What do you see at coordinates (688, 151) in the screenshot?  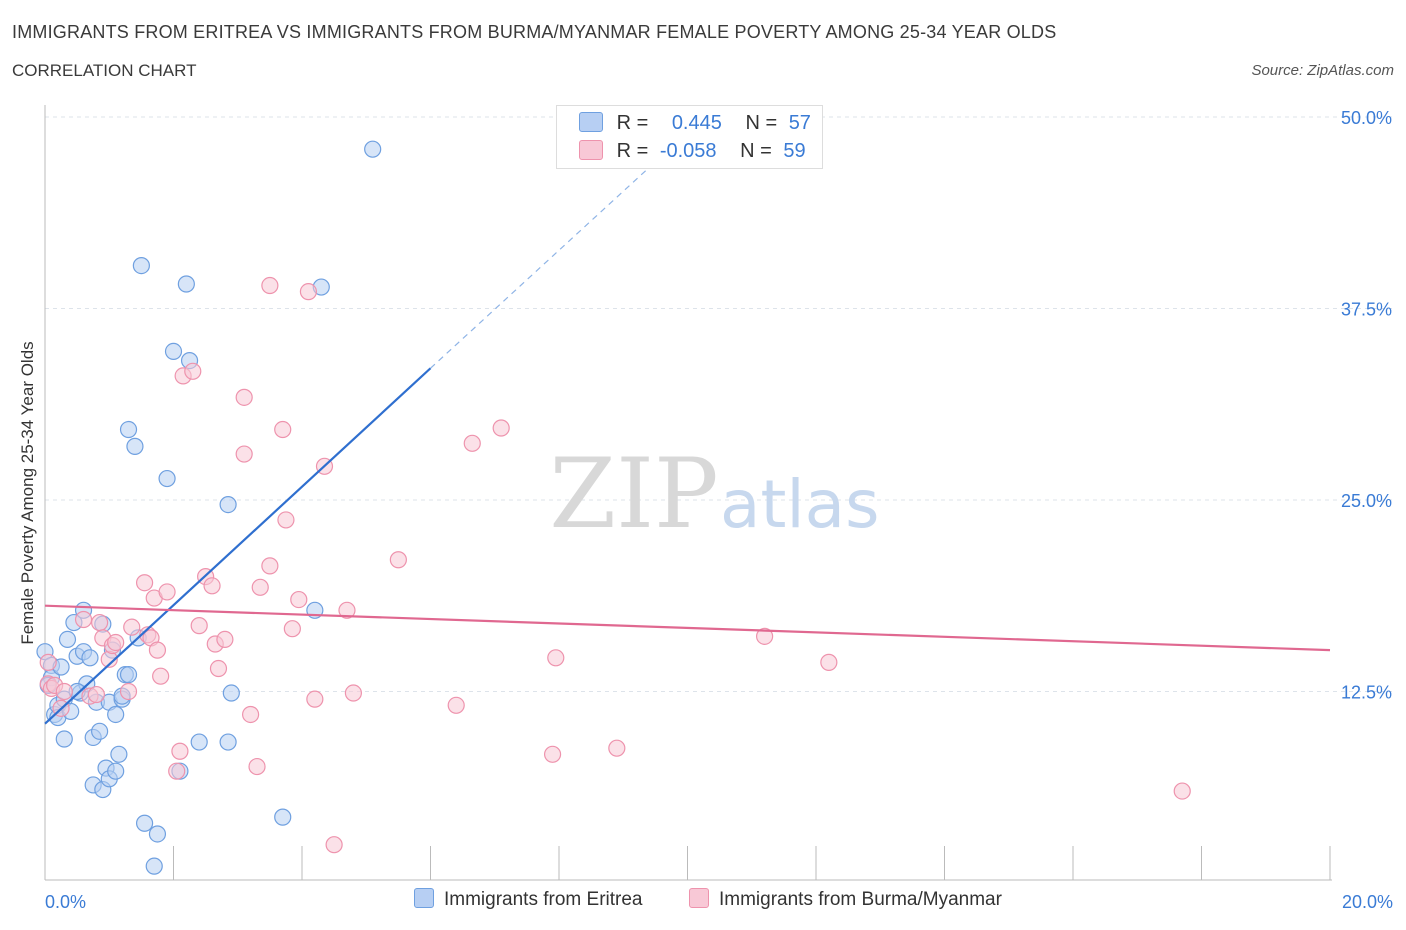 I see `r-value-burma: -0.058` at bounding box center [688, 151].